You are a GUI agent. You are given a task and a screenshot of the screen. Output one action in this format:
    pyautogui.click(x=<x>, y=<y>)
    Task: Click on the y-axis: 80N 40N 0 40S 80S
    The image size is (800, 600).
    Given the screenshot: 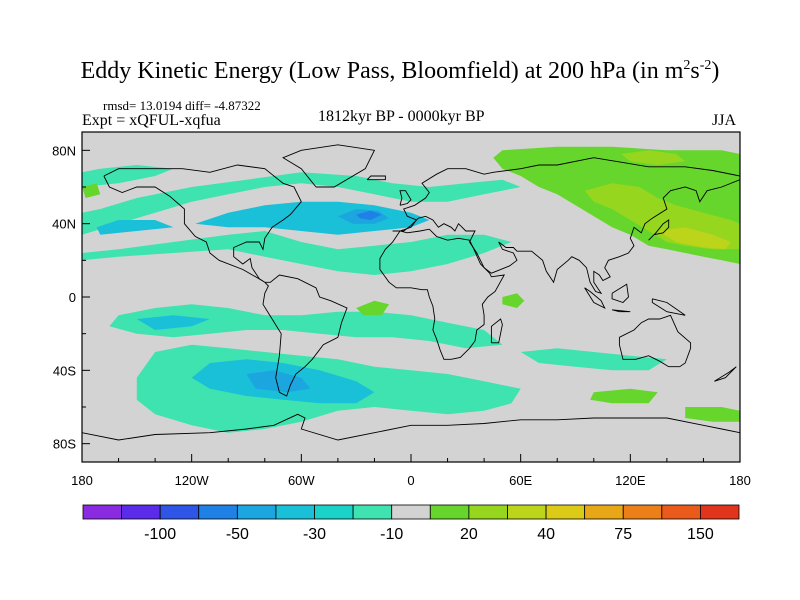 What is the action you would take?
    pyautogui.click(x=71, y=297)
    